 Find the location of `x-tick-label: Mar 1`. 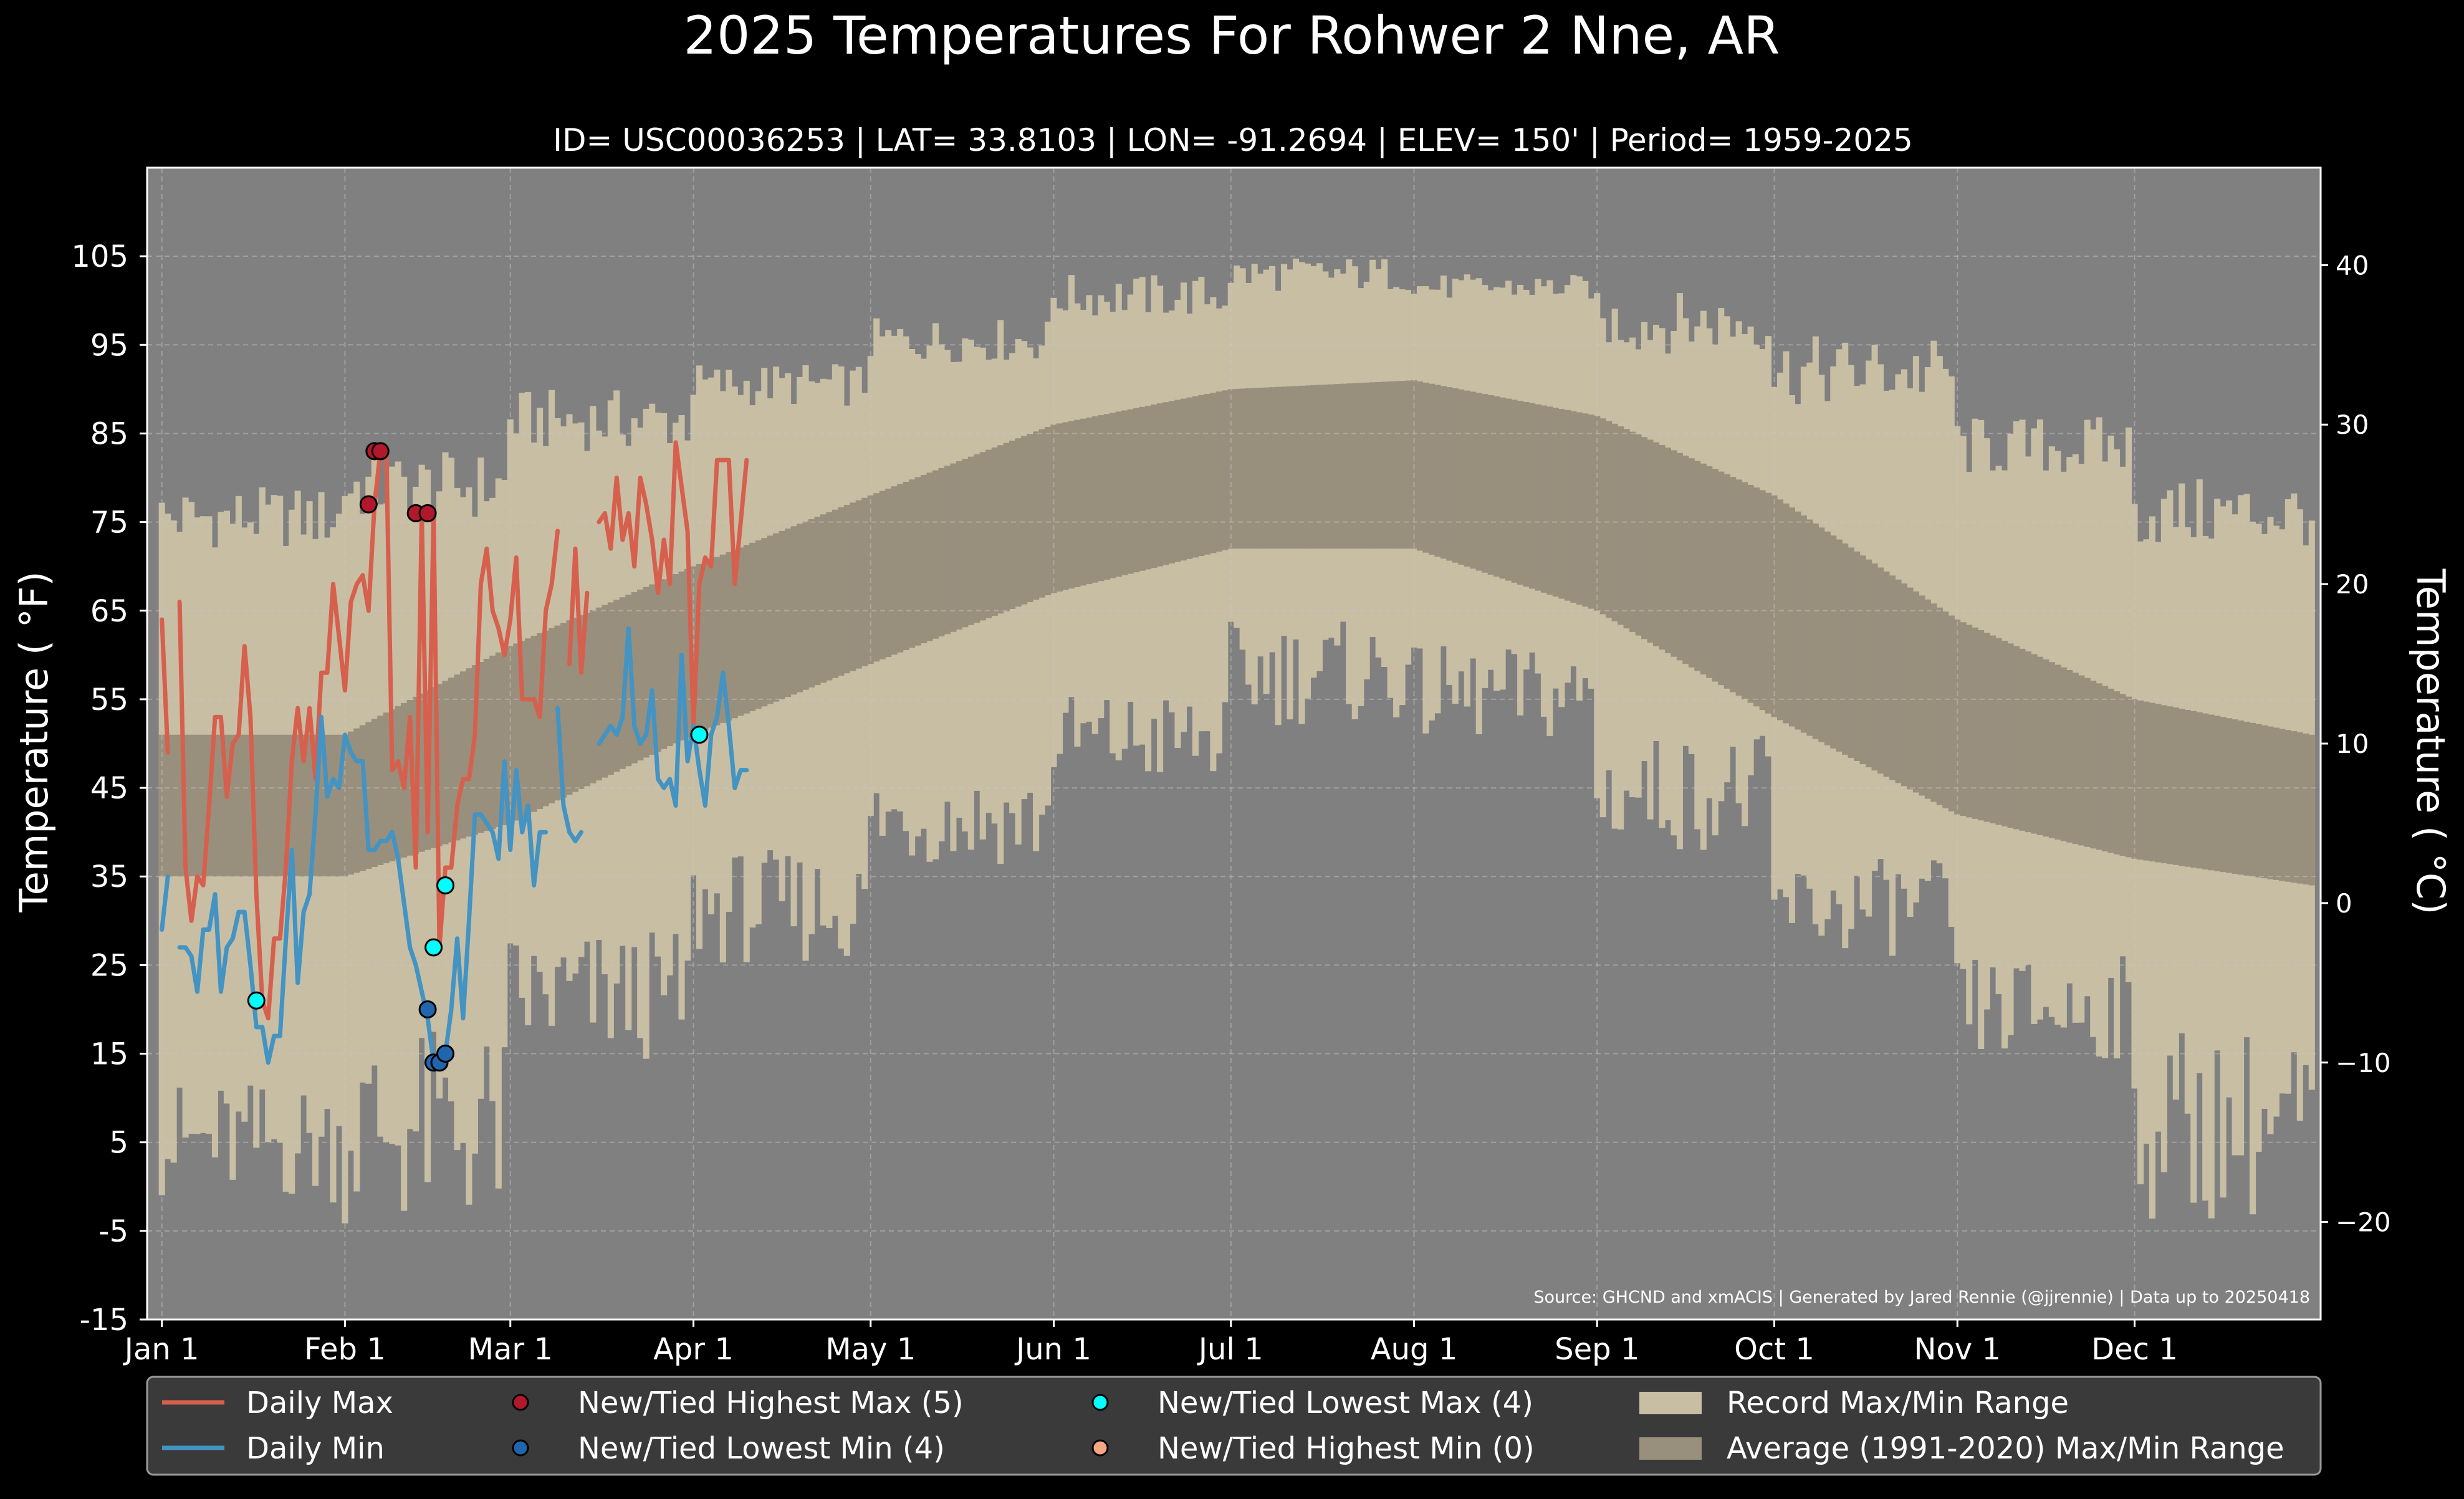

x-tick-label: Mar 1 is located at coordinates (510, 1349).